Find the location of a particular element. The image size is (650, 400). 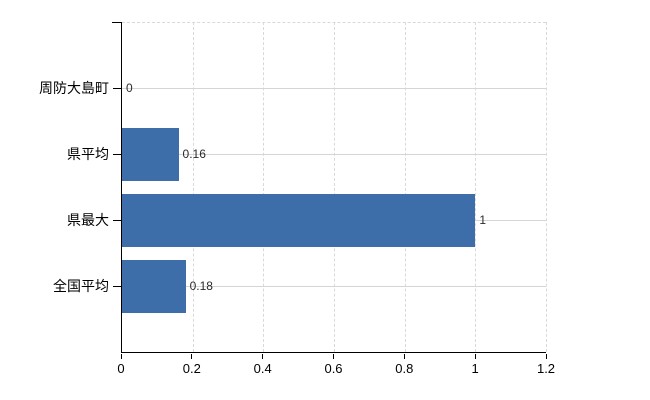

category-label: 全国平均 is located at coordinates (81, 286).